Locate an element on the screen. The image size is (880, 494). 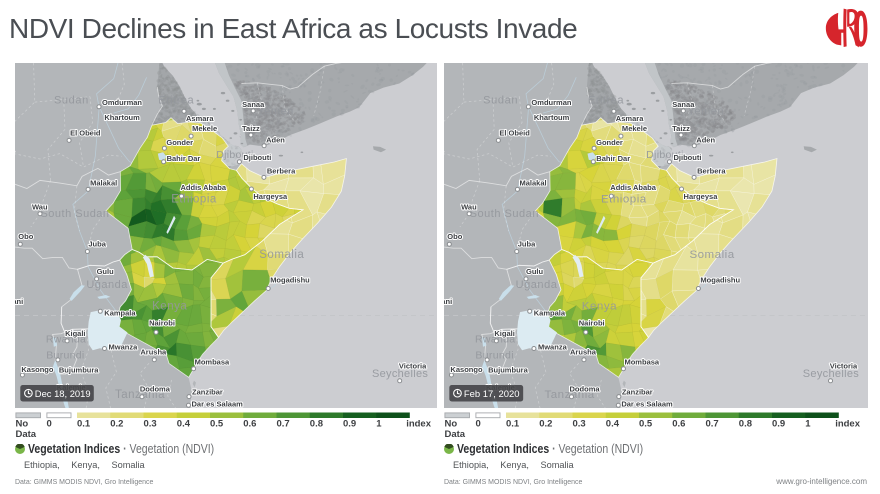
svg-text: Malakal is located at coordinates (103, 182).